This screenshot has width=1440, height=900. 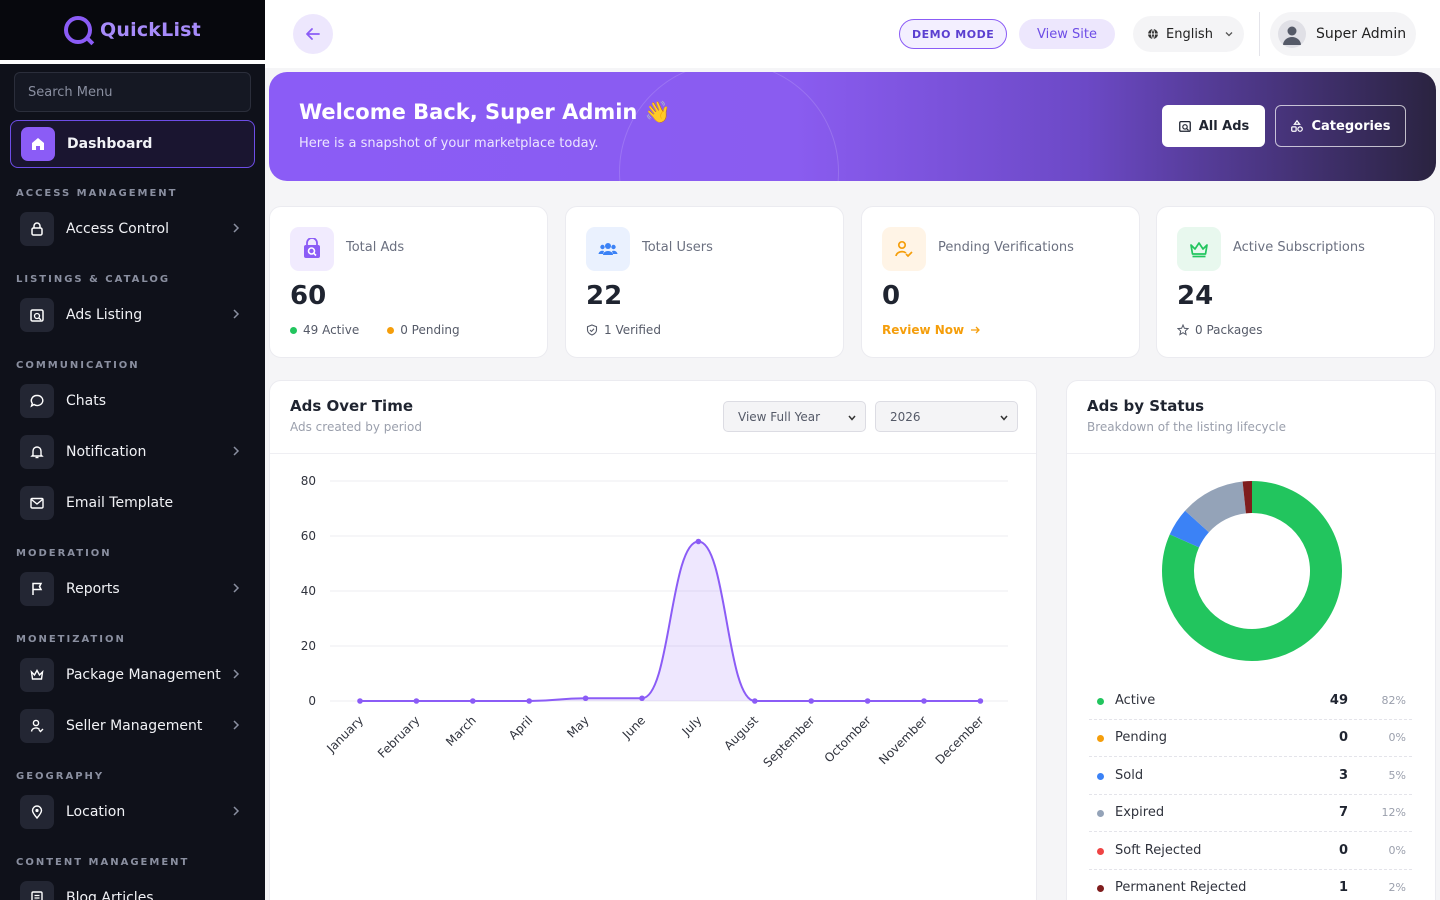 What do you see at coordinates (789, 741) in the screenshot?
I see `x-tick-label: September` at bounding box center [789, 741].